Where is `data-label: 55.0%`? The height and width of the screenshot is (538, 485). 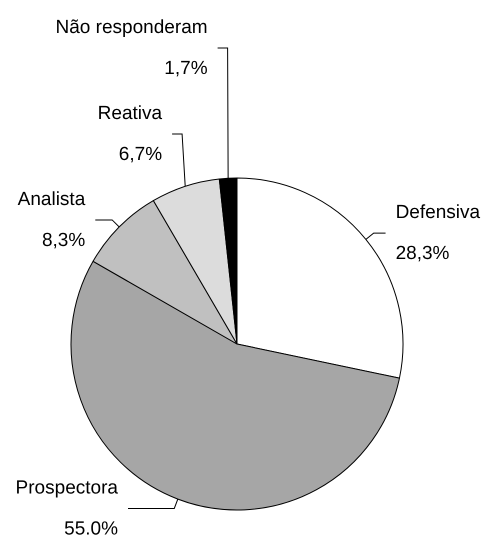 data-label: 55.0% is located at coordinates (91, 528).